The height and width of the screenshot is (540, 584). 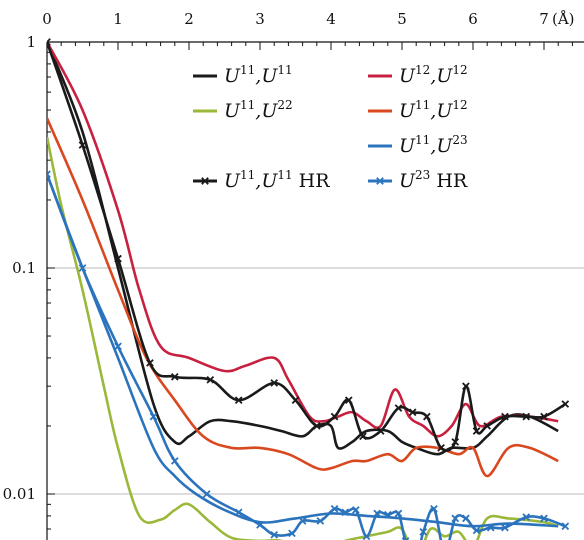 What do you see at coordinates (260, 19) in the screenshot?
I see `x-tick-label-3: 3` at bounding box center [260, 19].